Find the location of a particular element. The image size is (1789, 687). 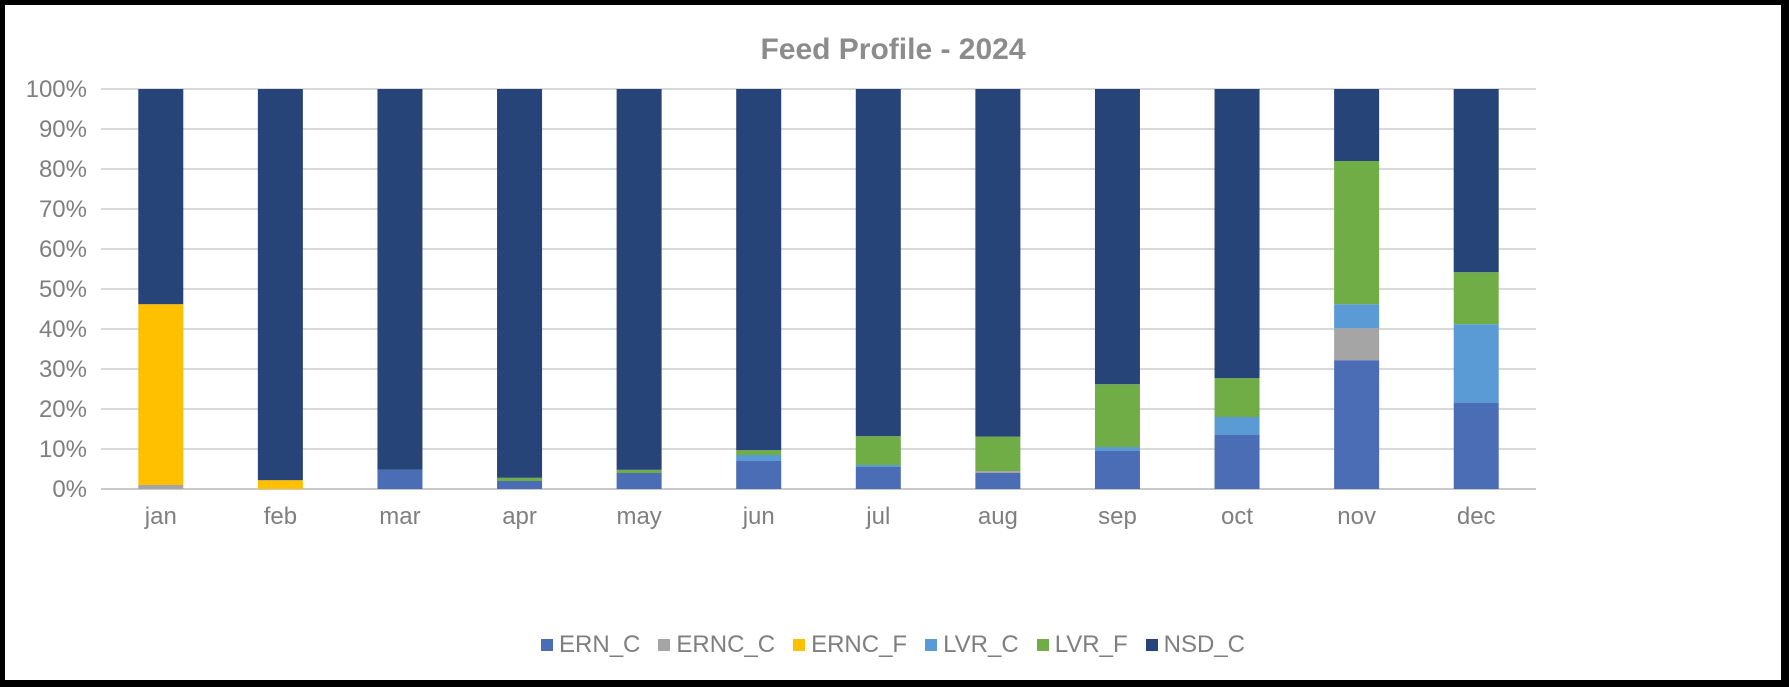

x-tick-label: may is located at coordinates (638, 516).